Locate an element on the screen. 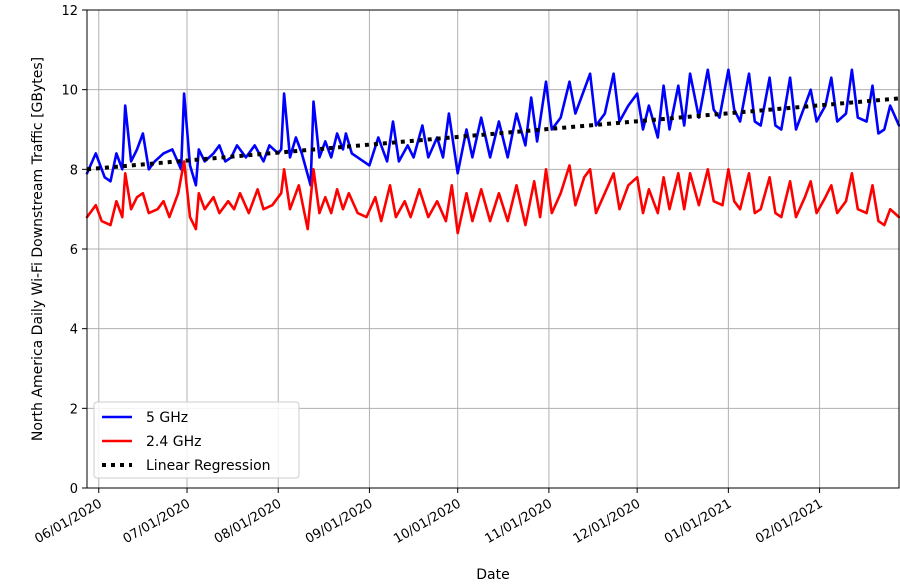 This screenshot has width=900, height=586. x-tick-label: 01/01/2021 is located at coordinates (698, 521).